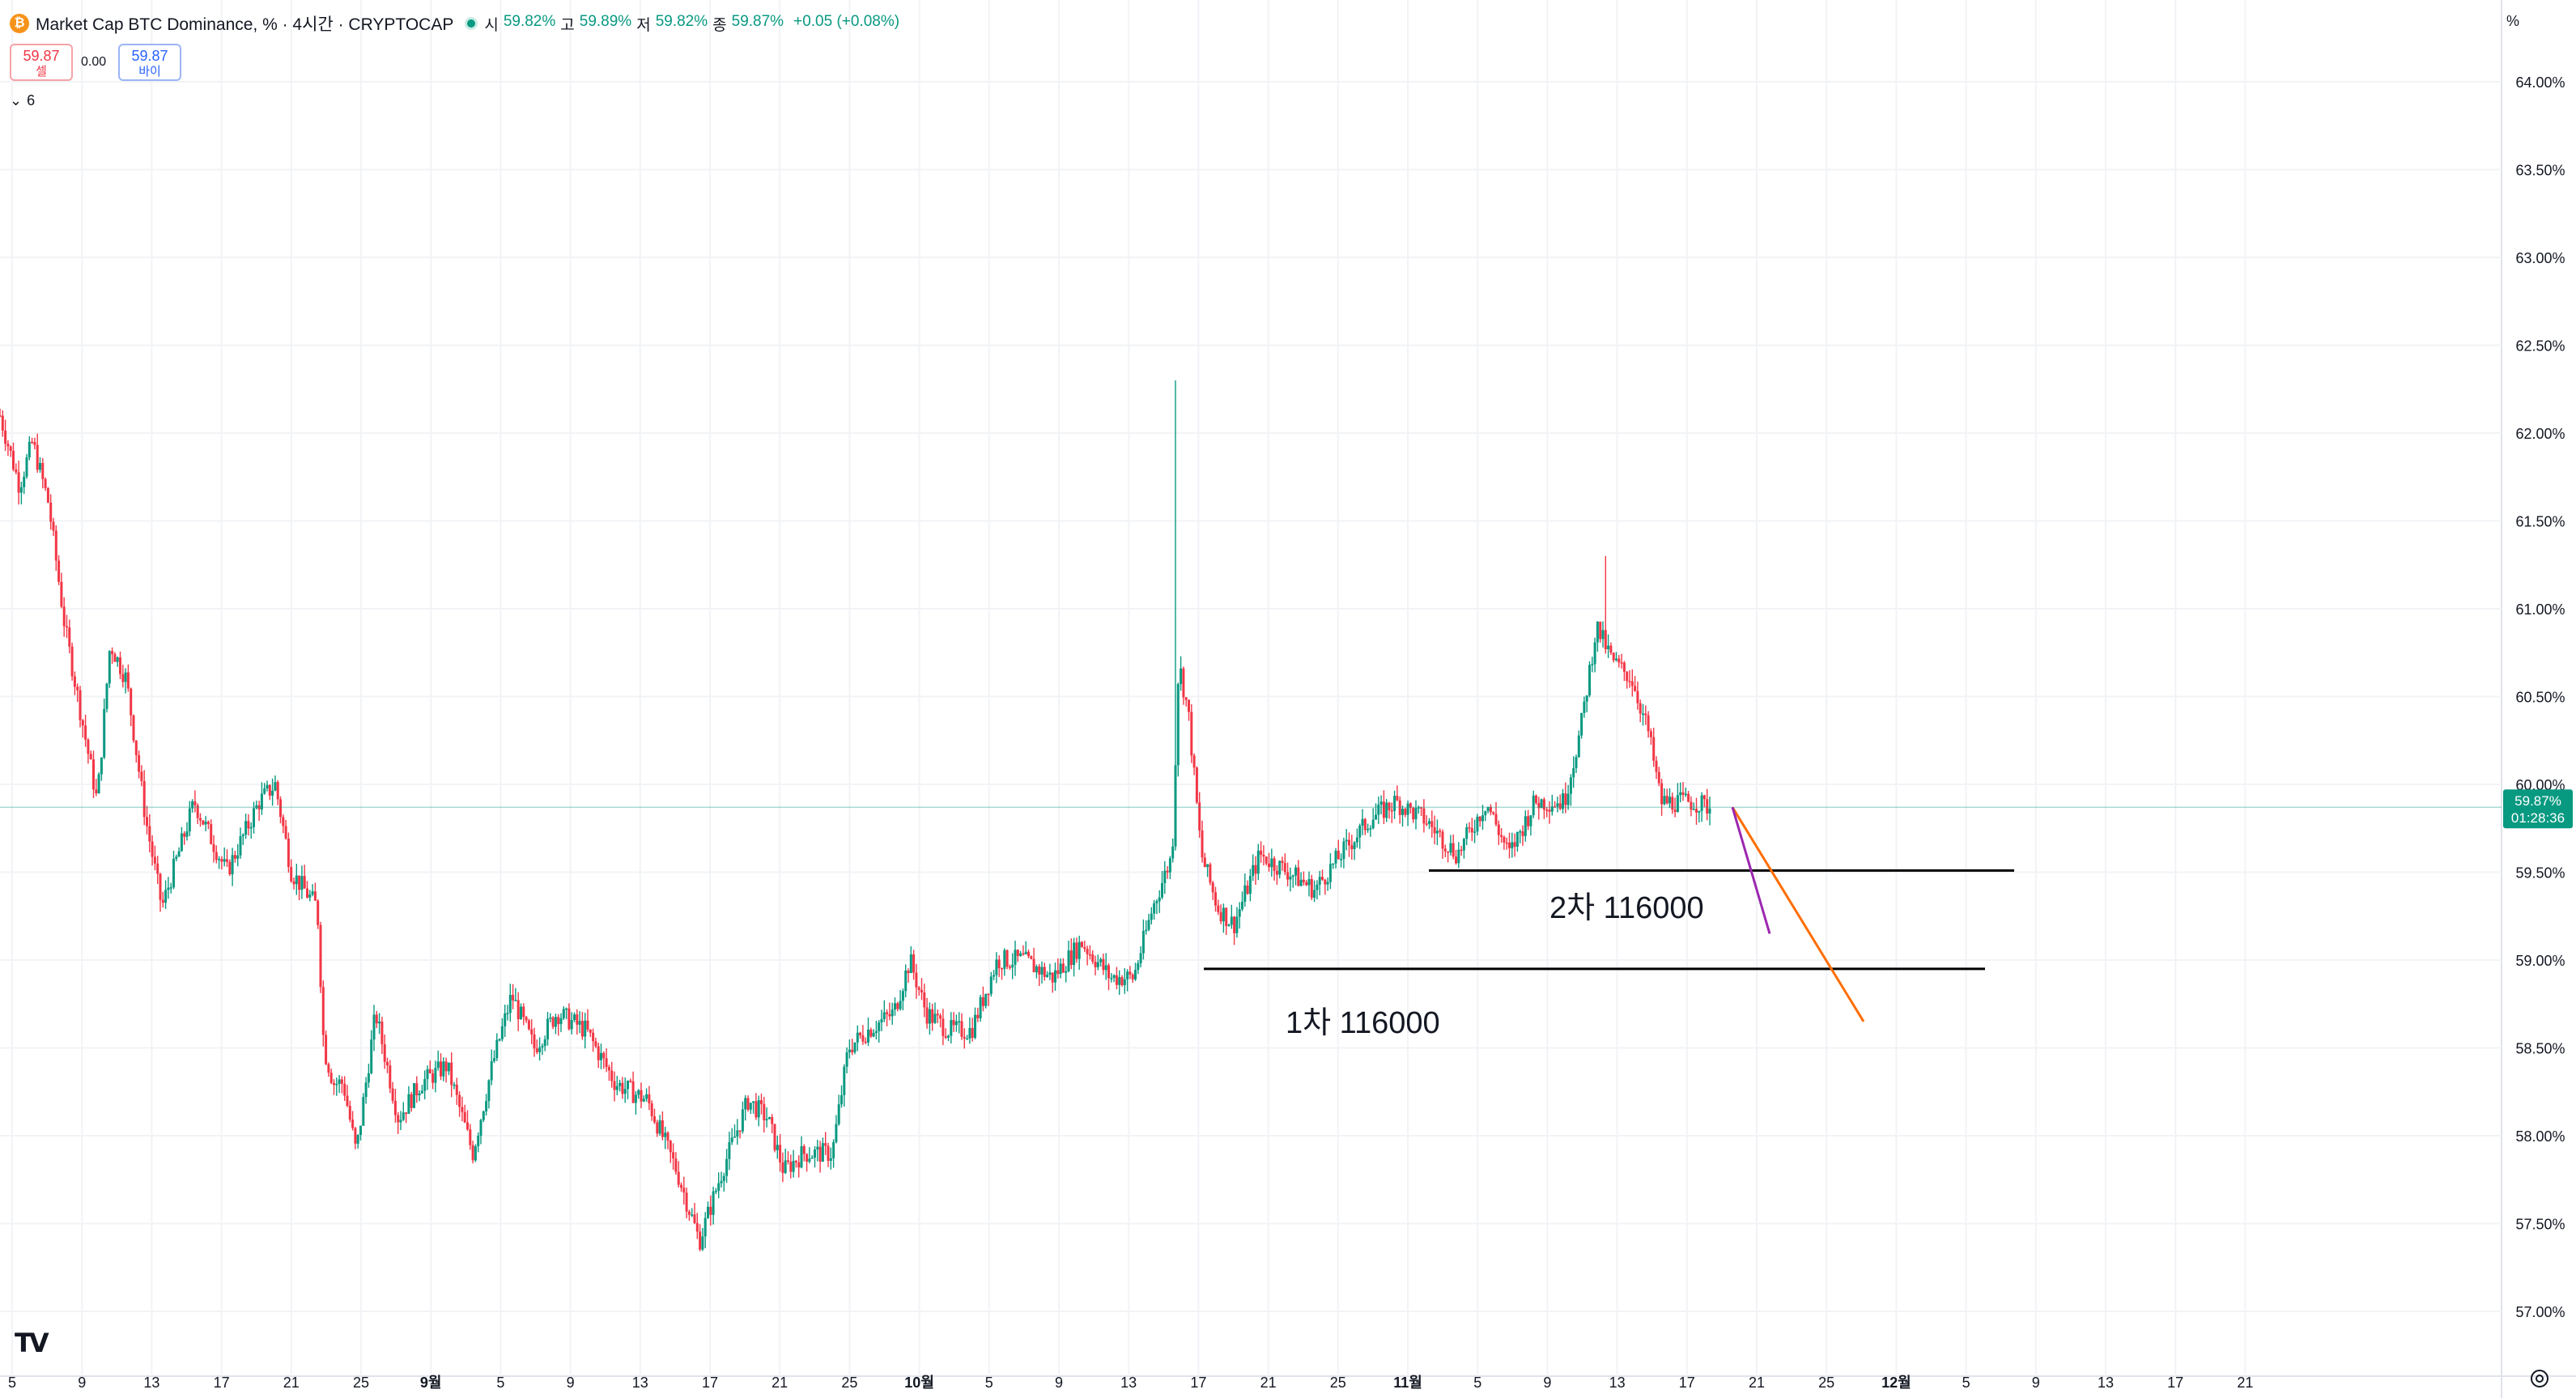  What do you see at coordinates (2513, 21) in the screenshot?
I see `price-scale-unit: %` at bounding box center [2513, 21].